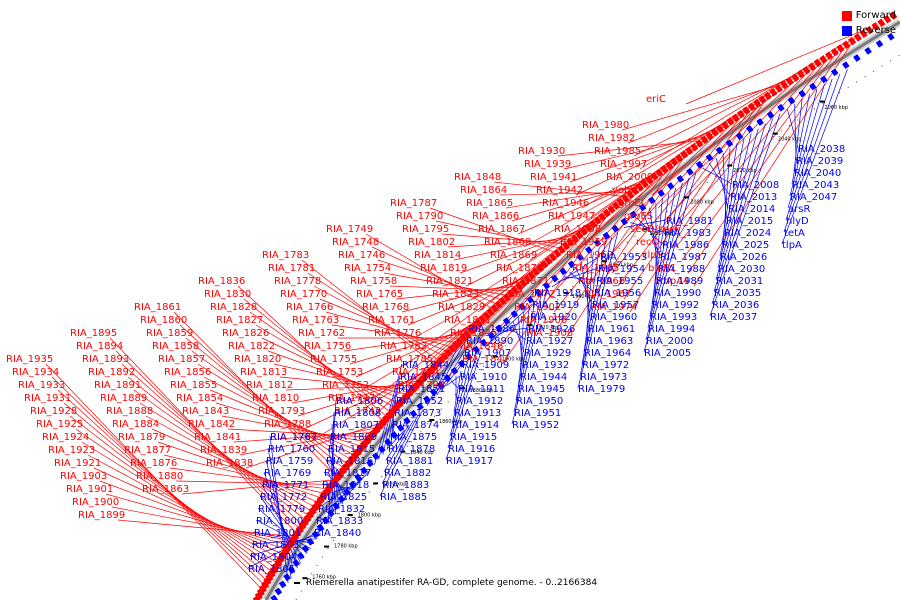 The image size is (900, 600). I want to click on reverse-gene-label: RIA_1972, so click(605, 365).